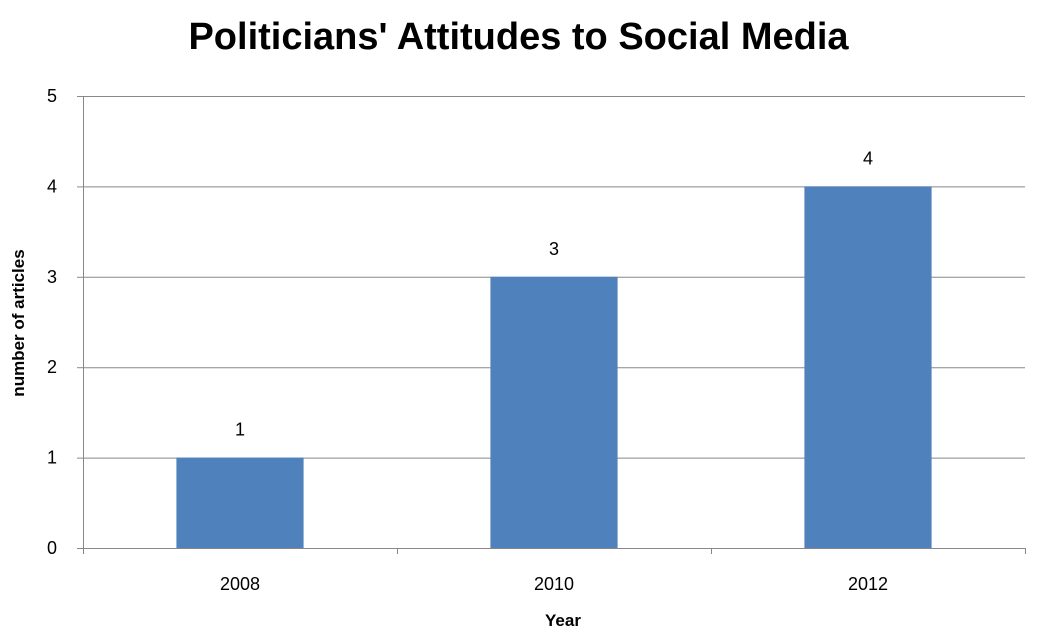 The width and height of the screenshot is (1037, 633). I want to click on data-label: 4, so click(868, 158).